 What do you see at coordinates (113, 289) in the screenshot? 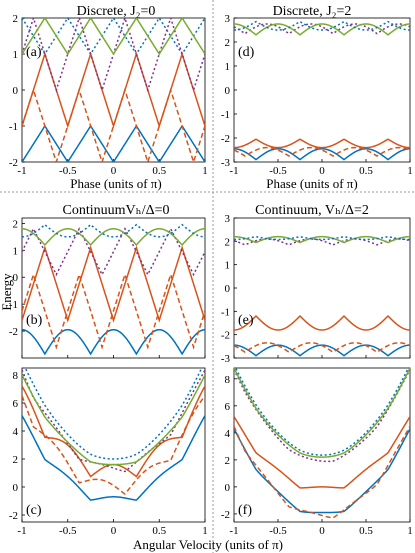
I see `series-group-b` at bounding box center [113, 289].